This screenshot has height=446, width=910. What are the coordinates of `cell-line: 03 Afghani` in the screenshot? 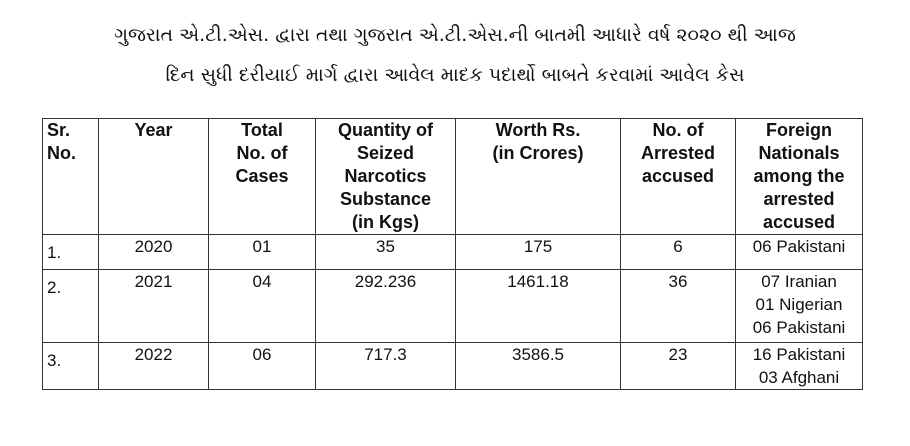 It's located at (799, 377).